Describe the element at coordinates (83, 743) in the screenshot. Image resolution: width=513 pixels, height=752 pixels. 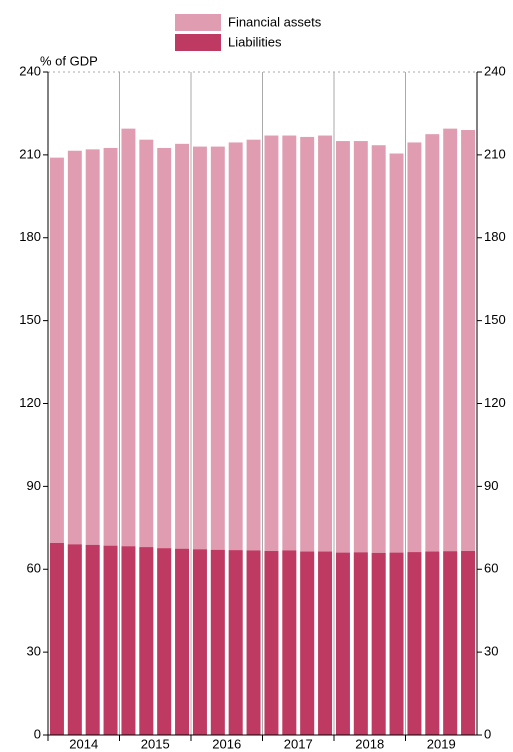
I see `x-tick-label: 2014` at that location.